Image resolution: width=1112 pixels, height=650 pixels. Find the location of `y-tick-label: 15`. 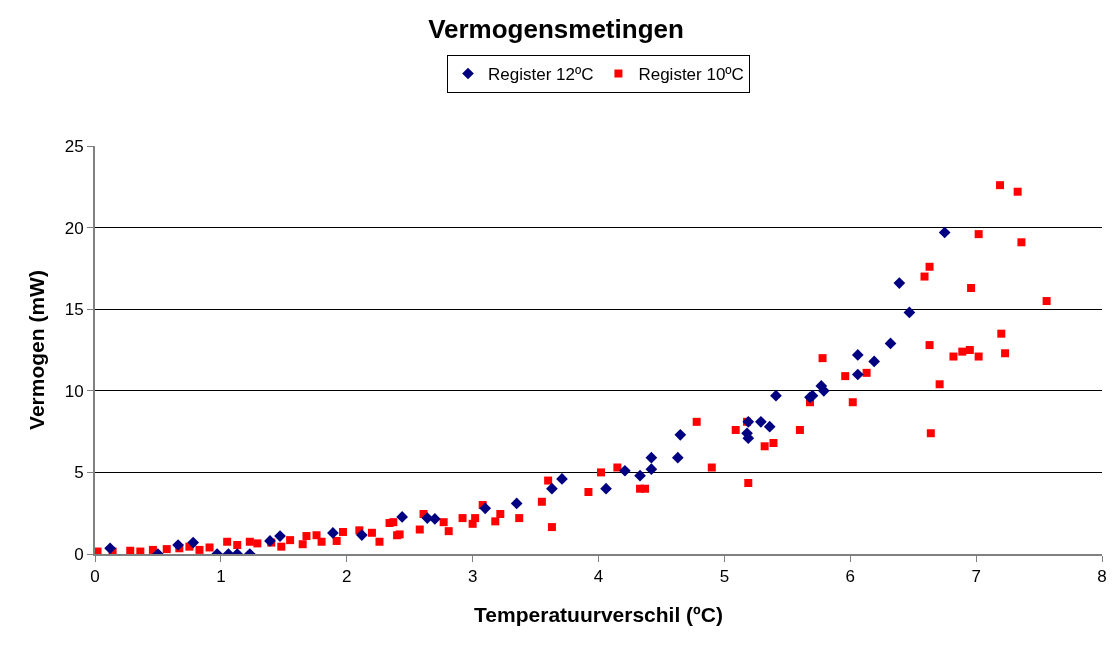

y-tick-label: 15 is located at coordinates (74, 310).